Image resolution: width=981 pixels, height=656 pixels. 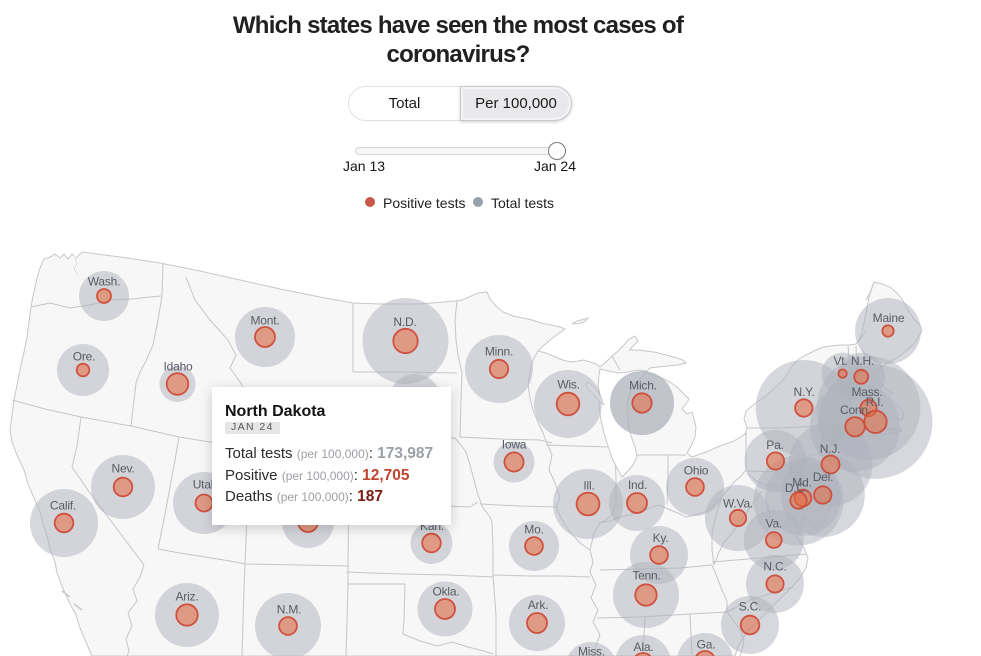 I want to click on svg-text: Minn., so click(x=499, y=352).